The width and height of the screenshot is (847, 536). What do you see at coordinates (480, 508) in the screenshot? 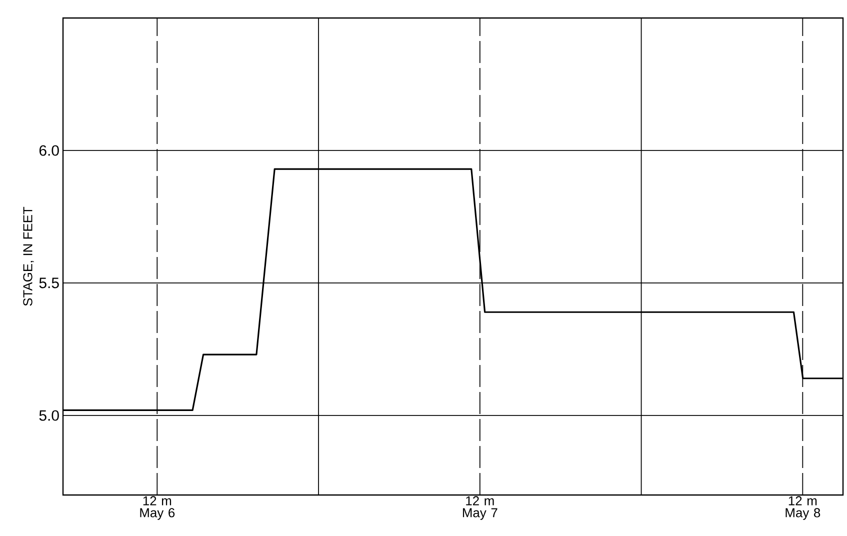
I see `x-tick-label: 12 m May 7` at bounding box center [480, 508].